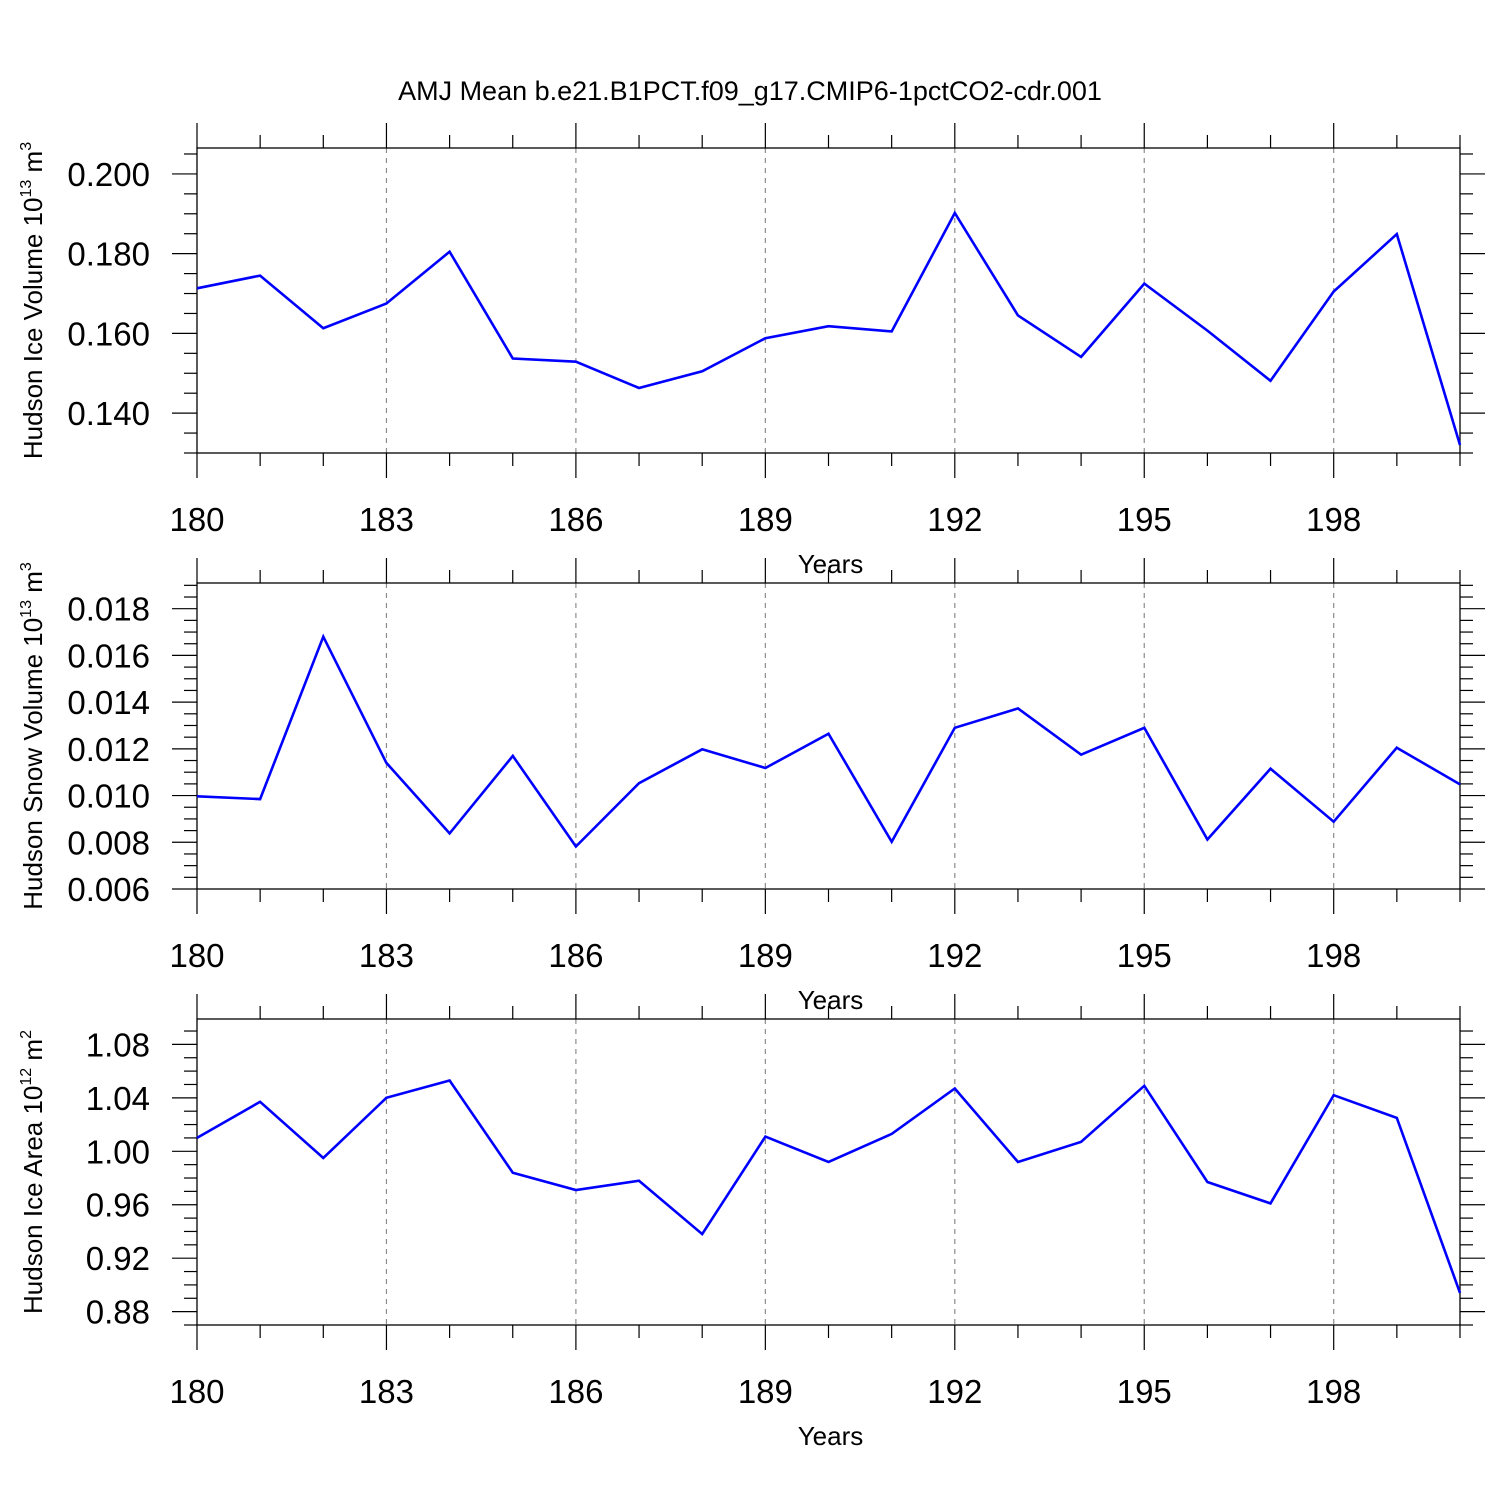 This screenshot has height=1500, width=1500. I want to click on y-axis-title-text: Hudson Snow Volume 10, so click(33, 764).